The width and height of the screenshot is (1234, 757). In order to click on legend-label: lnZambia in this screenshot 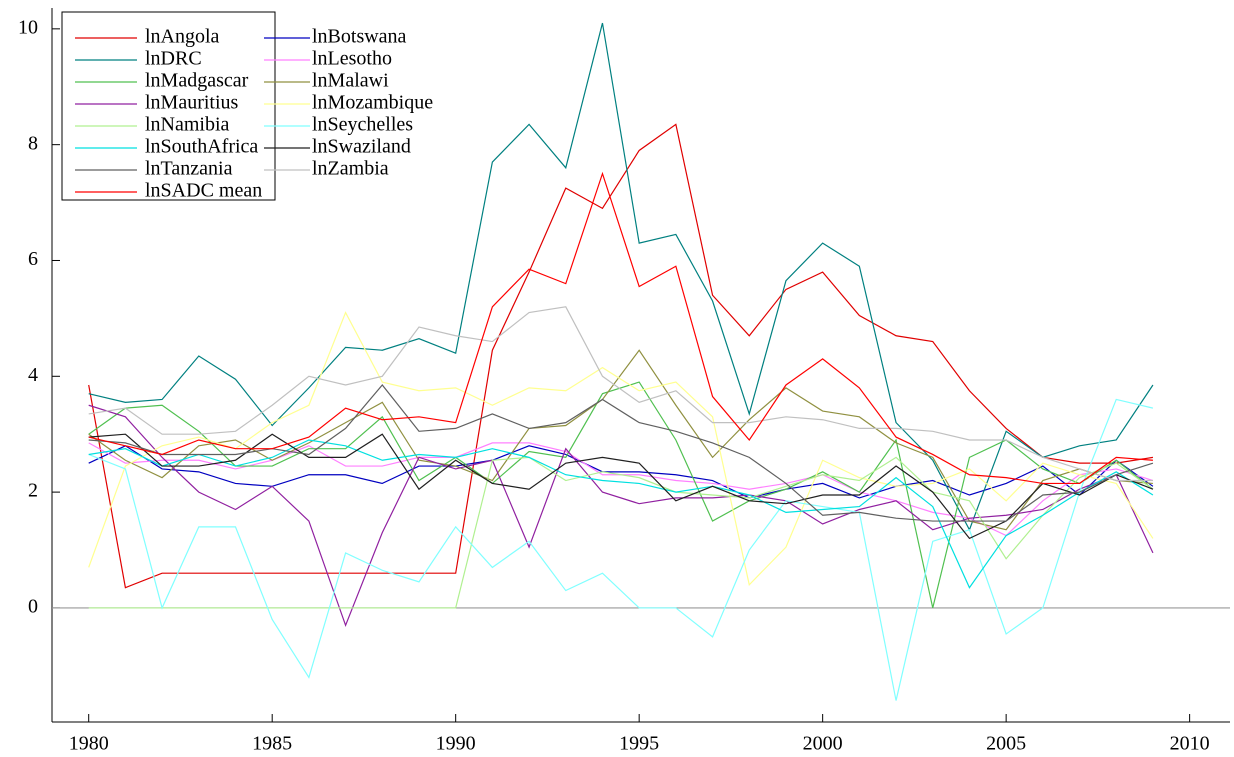, I will do `click(350, 169)`.